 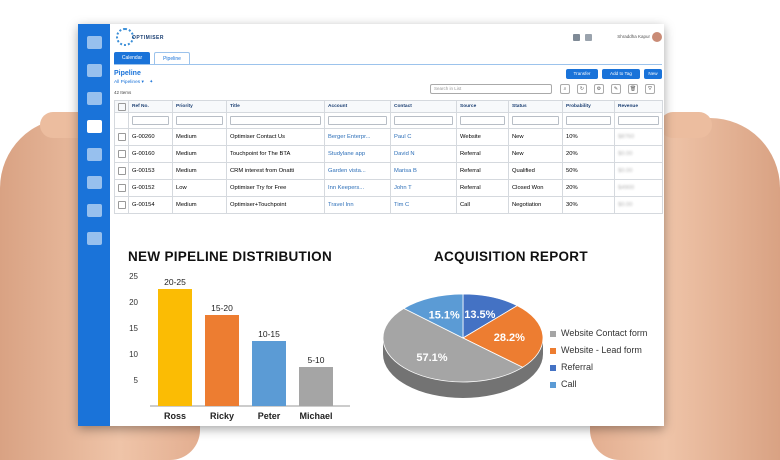 What do you see at coordinates (491, 89) in the screenshot?
I see `search-input: Search in List` at bounding box center [491, 89].